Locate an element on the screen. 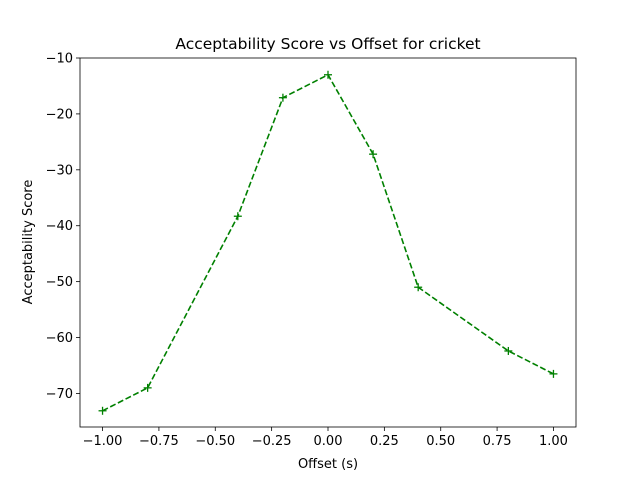 The width and height of the screenshot is (640, 480). y-tick-label: −70 is located at coordinates (59, 394).